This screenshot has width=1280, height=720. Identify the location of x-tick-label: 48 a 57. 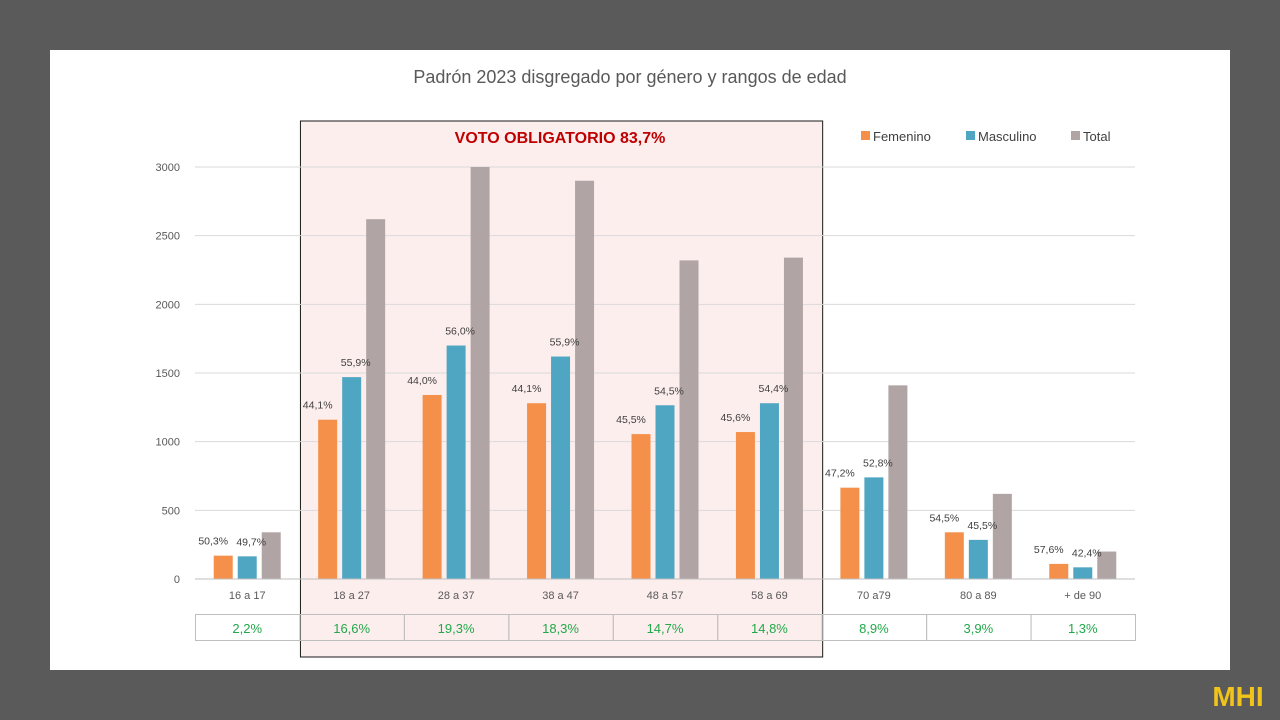
(665, 596).